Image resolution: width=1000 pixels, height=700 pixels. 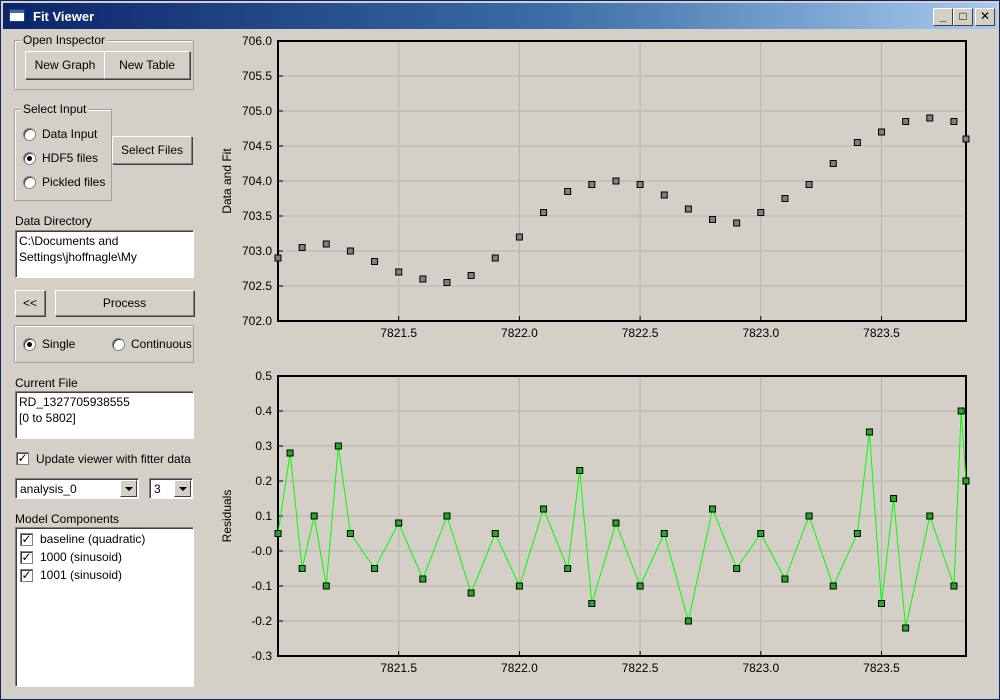 I want to click on list-item: ✓ 1001 (sinusoid), so click(x=105, y=576).